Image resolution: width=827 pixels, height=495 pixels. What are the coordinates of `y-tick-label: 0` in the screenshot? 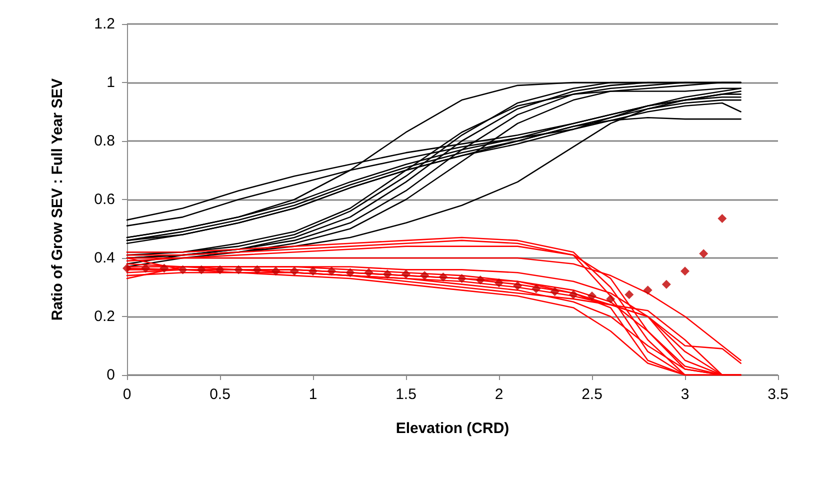 It's located at (110, 375).